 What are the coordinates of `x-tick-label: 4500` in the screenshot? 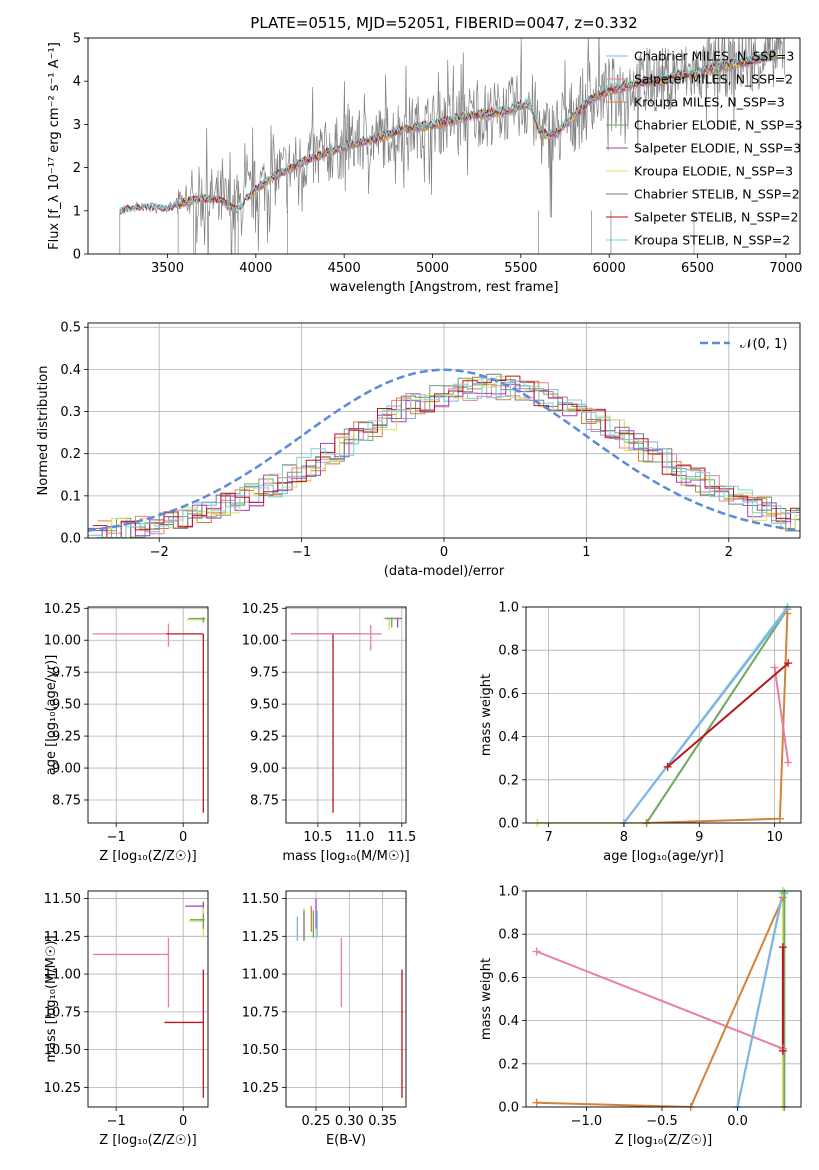 It's located at (344, 268).